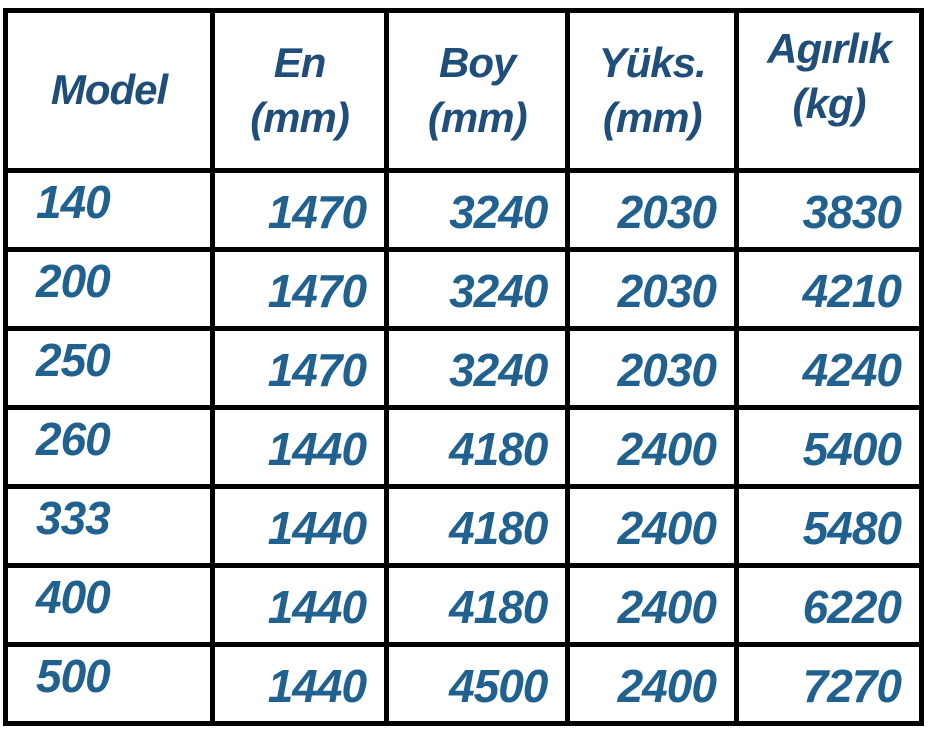 The height and width of the screenshot is (732, 936). What do you see at coordinates (73, 281) in the screenshot?
I see `model-value: 200` at bounding box center [73, 281].